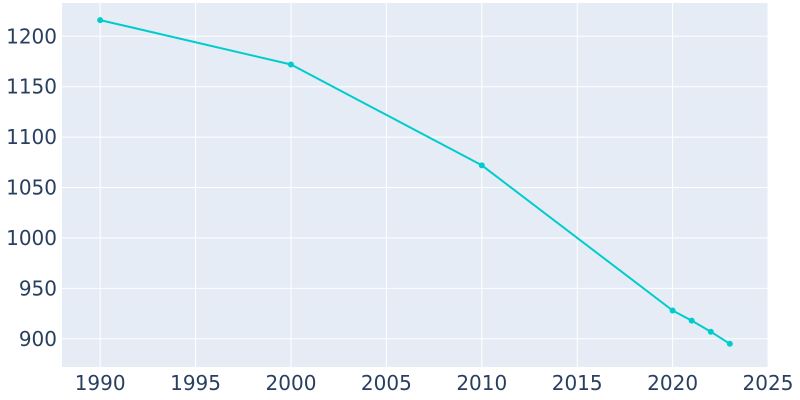 Image resolution: width=800 pixels, height=400 pixels. Describe the element at coordinates (434, 383) in the screenshot. I see `x-axis-ticks: 1990 1995 2000 2005 2010 2015 2020 2025` at that location.